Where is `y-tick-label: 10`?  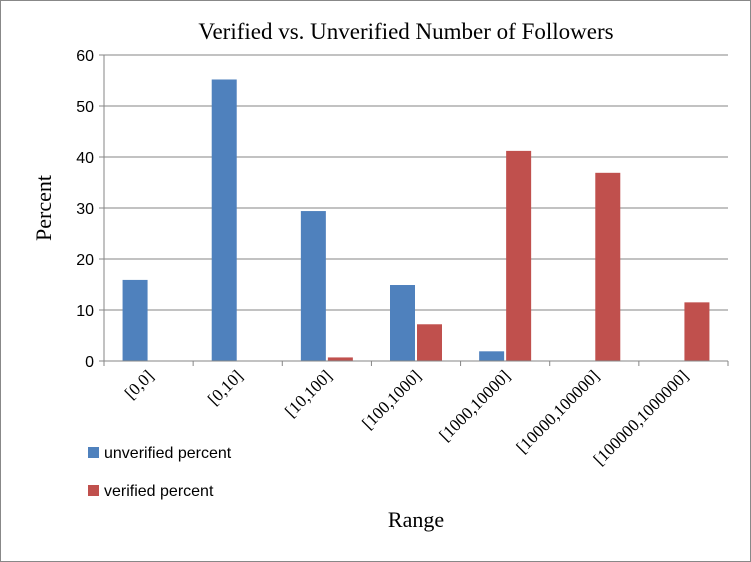 y-tick-label: 10 is located at coordinates (85, 311).